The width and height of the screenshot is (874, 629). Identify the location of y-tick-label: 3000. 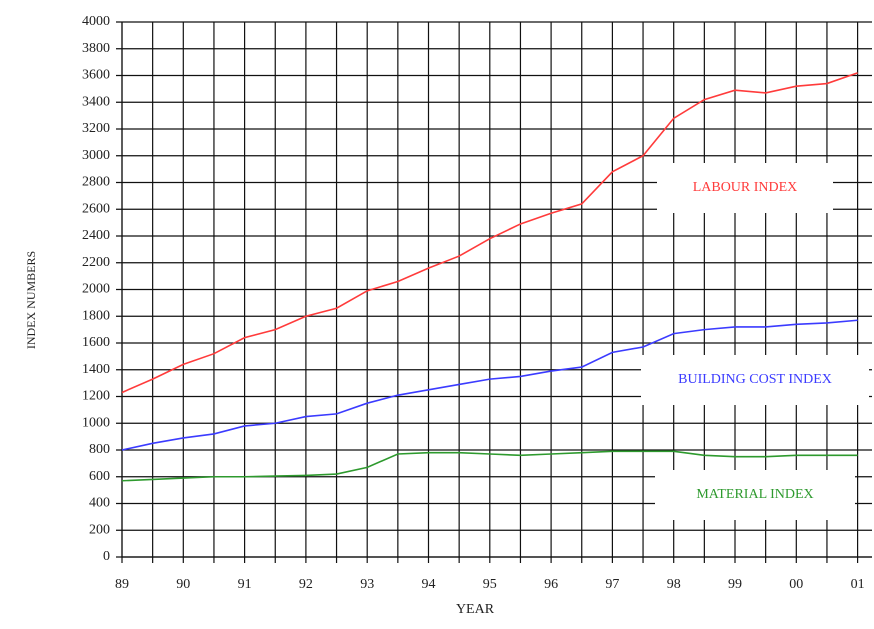
(96, 155).